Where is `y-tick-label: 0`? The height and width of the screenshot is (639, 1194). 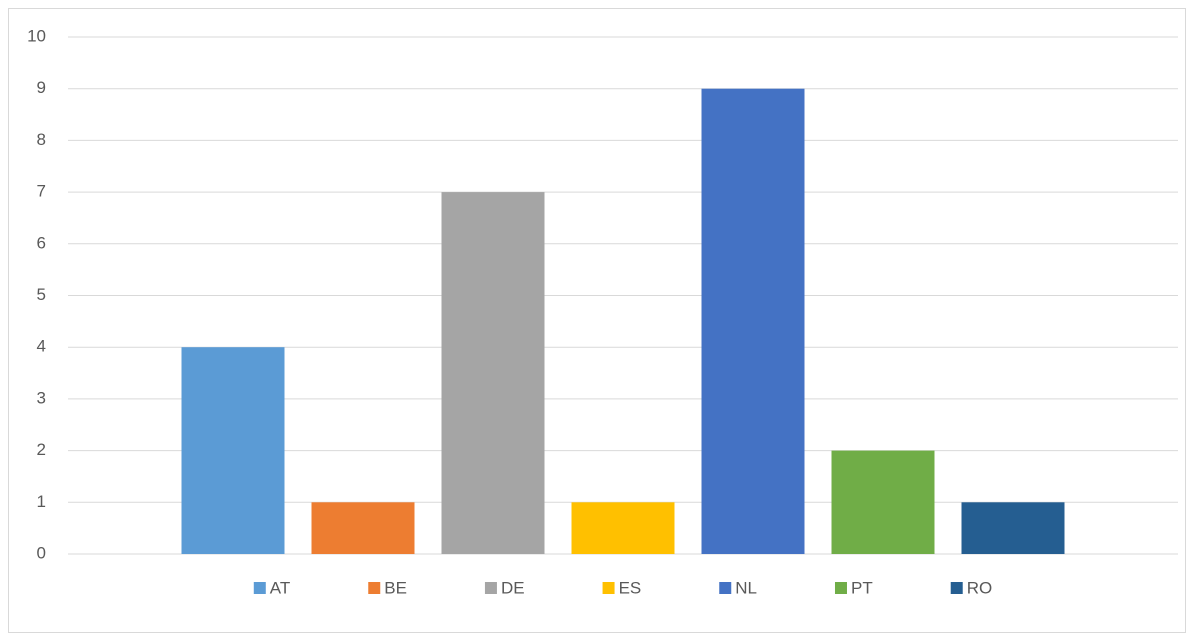
y-tick-label: 0 is located at coordinates (41, 552).